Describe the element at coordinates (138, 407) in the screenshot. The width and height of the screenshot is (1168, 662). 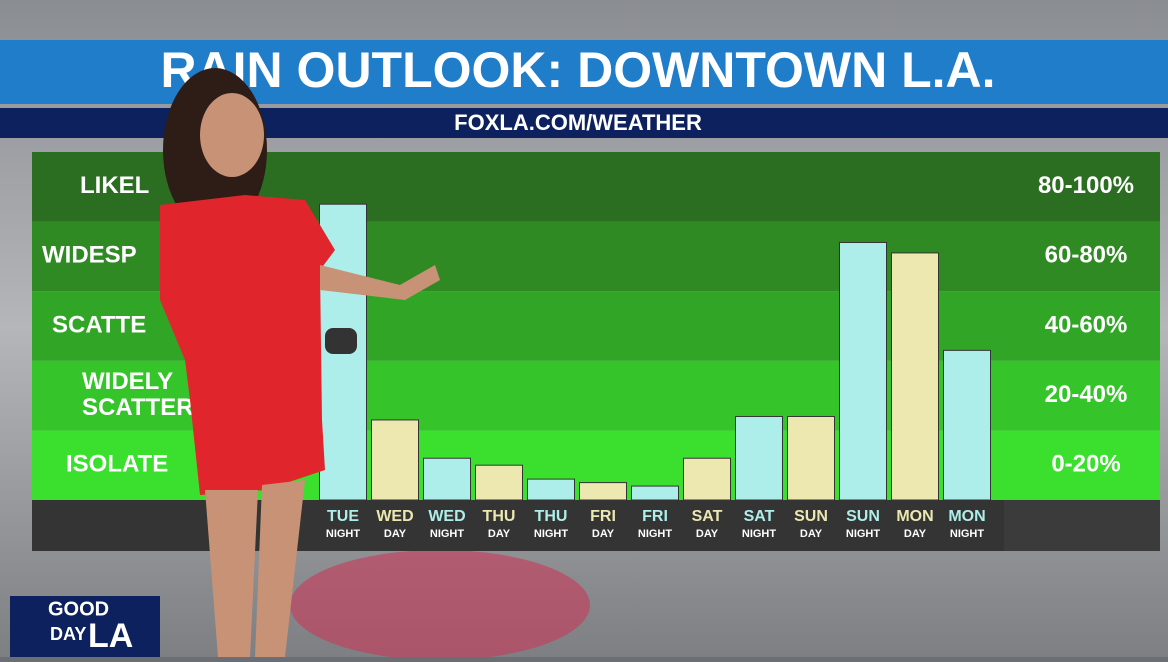
I see `band-label: SCATTER` at that location.